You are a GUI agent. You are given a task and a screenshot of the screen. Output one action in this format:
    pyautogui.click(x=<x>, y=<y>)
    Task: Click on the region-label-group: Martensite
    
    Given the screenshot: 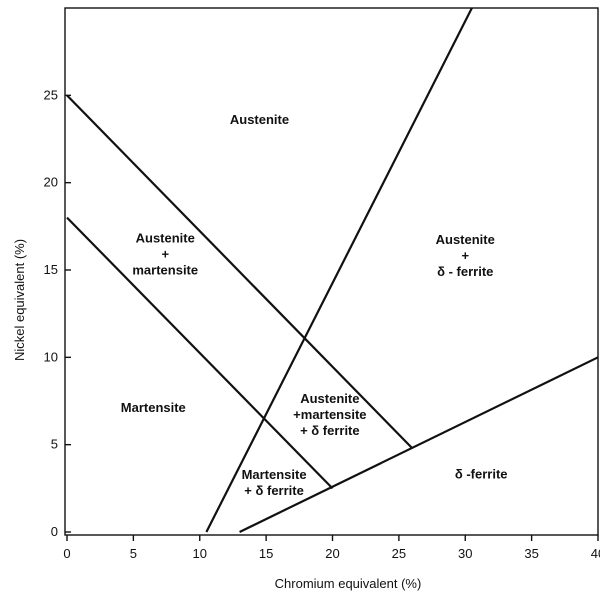 What is the action you would take?
    pyautogui.click(x=153, y=407)
    